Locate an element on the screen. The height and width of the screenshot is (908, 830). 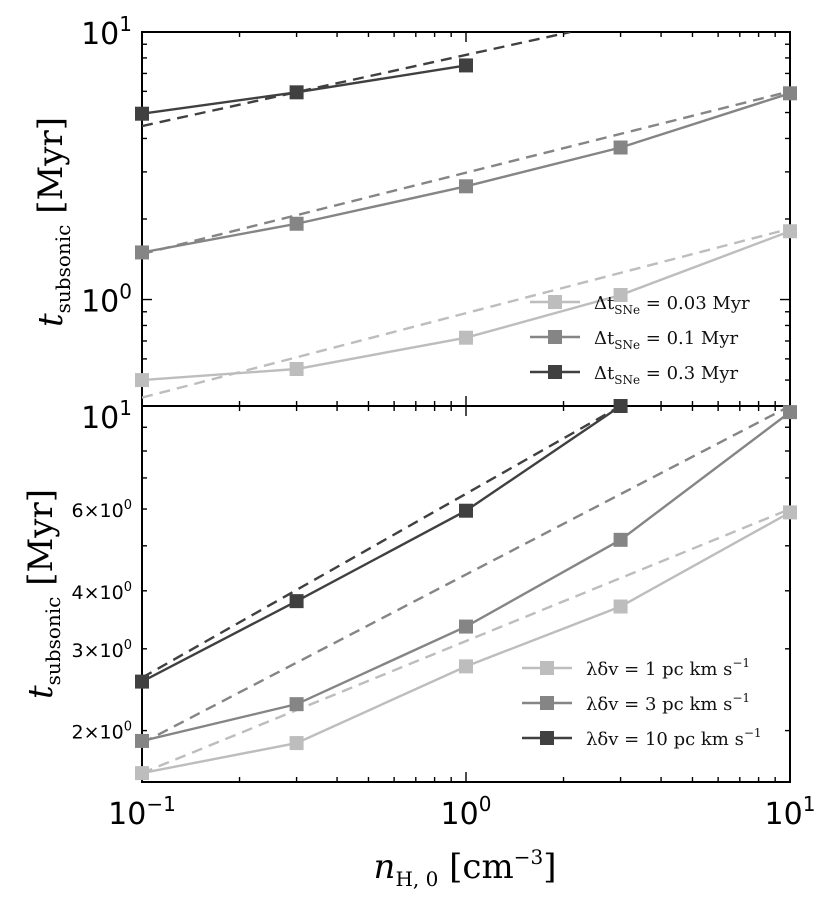
top-legend-label-2: ΔtSNe = 0.1 Myr is located at coordinates (666, 340).